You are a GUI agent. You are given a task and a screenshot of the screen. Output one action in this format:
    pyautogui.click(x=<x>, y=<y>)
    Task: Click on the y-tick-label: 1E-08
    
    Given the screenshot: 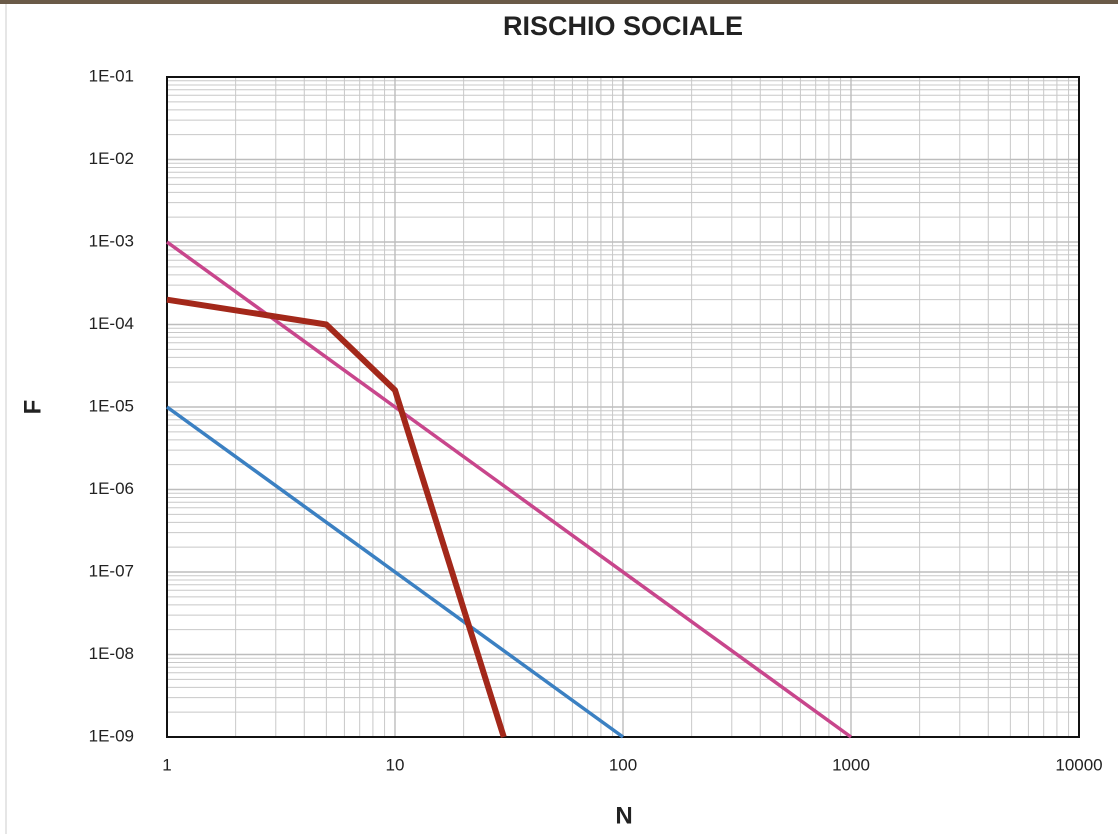 What is the action you would take?
    pyautogui.click(x=111, y=653)
    